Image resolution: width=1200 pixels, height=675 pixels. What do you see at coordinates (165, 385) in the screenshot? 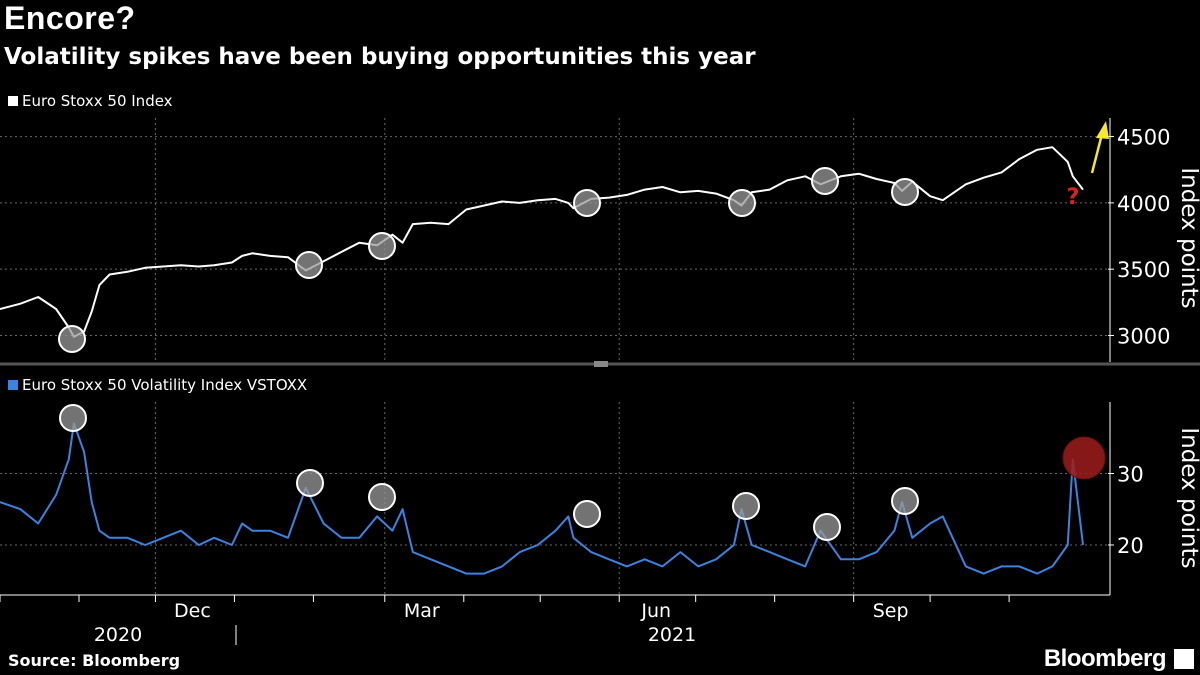
I see `legend-label-vstoxx: Euro Stoxx 50 Volatility Index VSTOXX` at bounding box center [165, 385].